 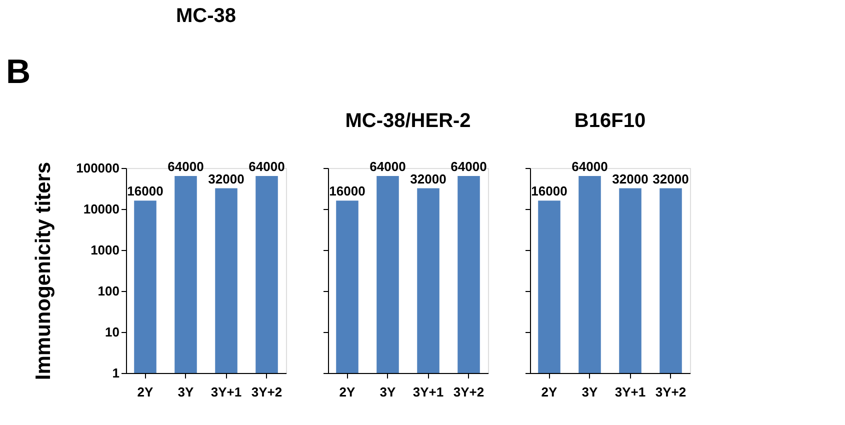 I want to click on y-tick-label: 1, so click(x=116, y=373).